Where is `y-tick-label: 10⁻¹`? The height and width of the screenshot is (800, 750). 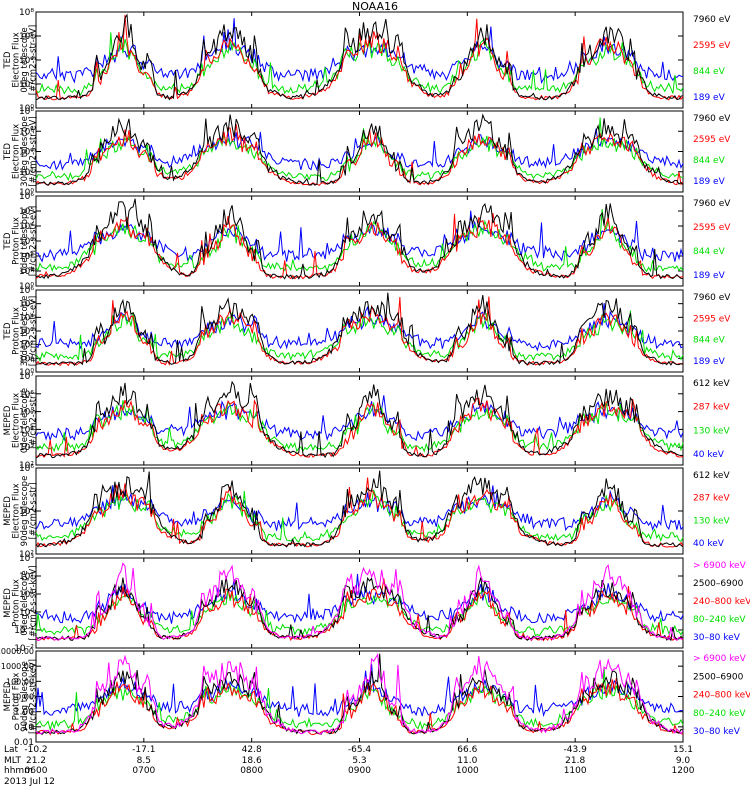 y-tick-label: 10⁻¹ is located at coordinates (24, 631).